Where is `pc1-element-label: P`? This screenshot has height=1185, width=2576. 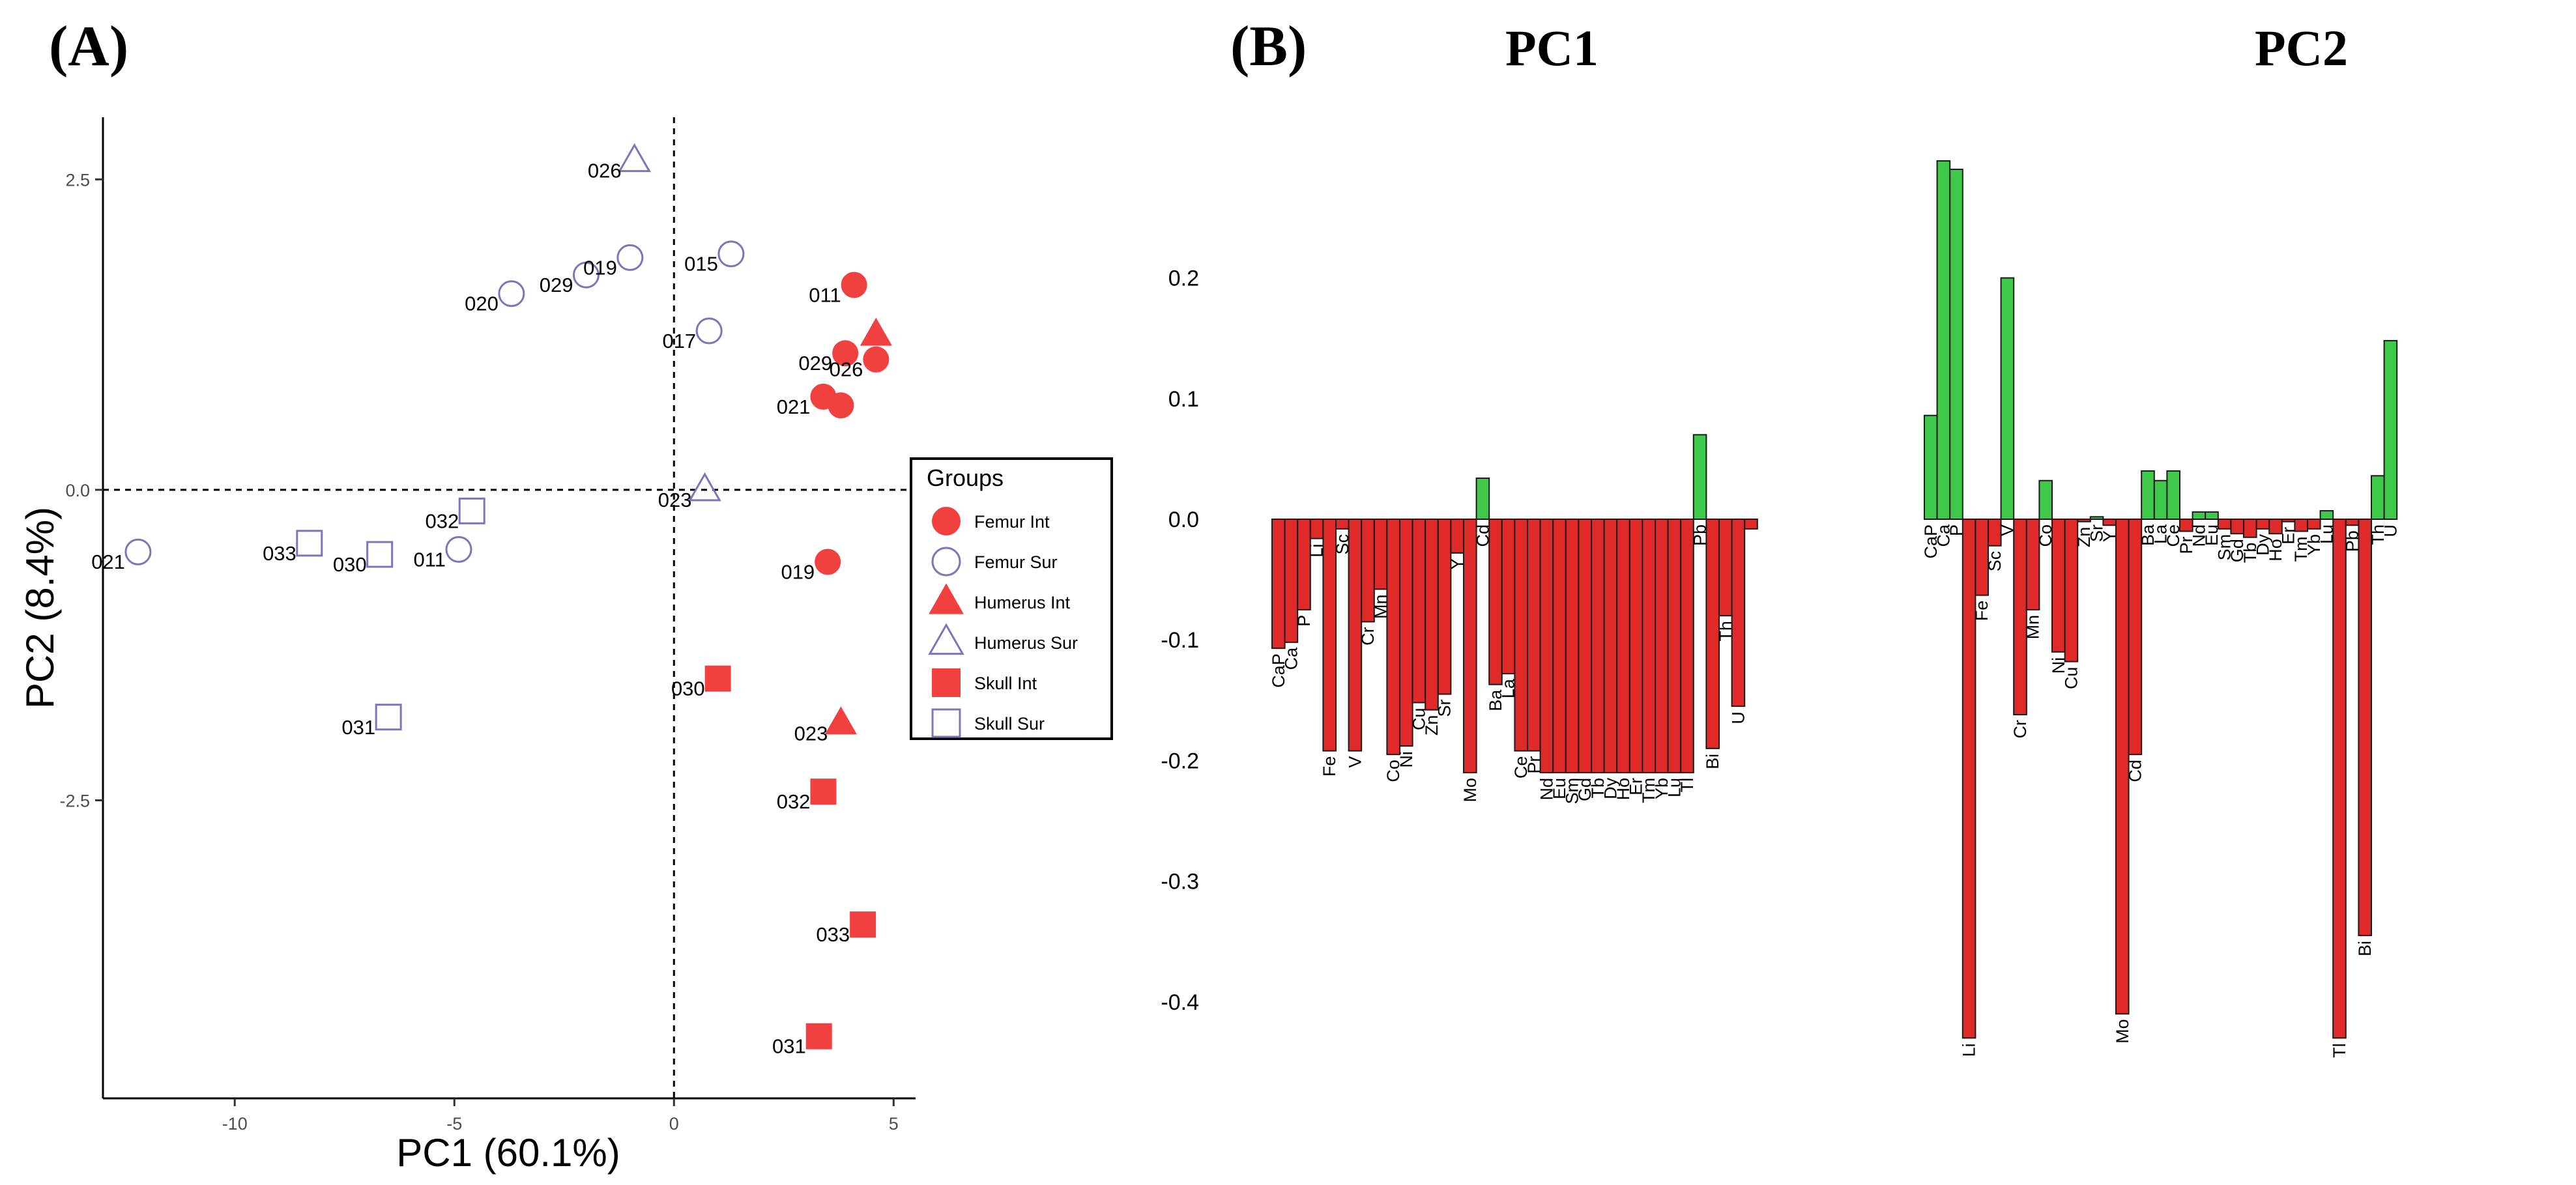
pc1-element-label: P is located at coordinates (1304, 621).